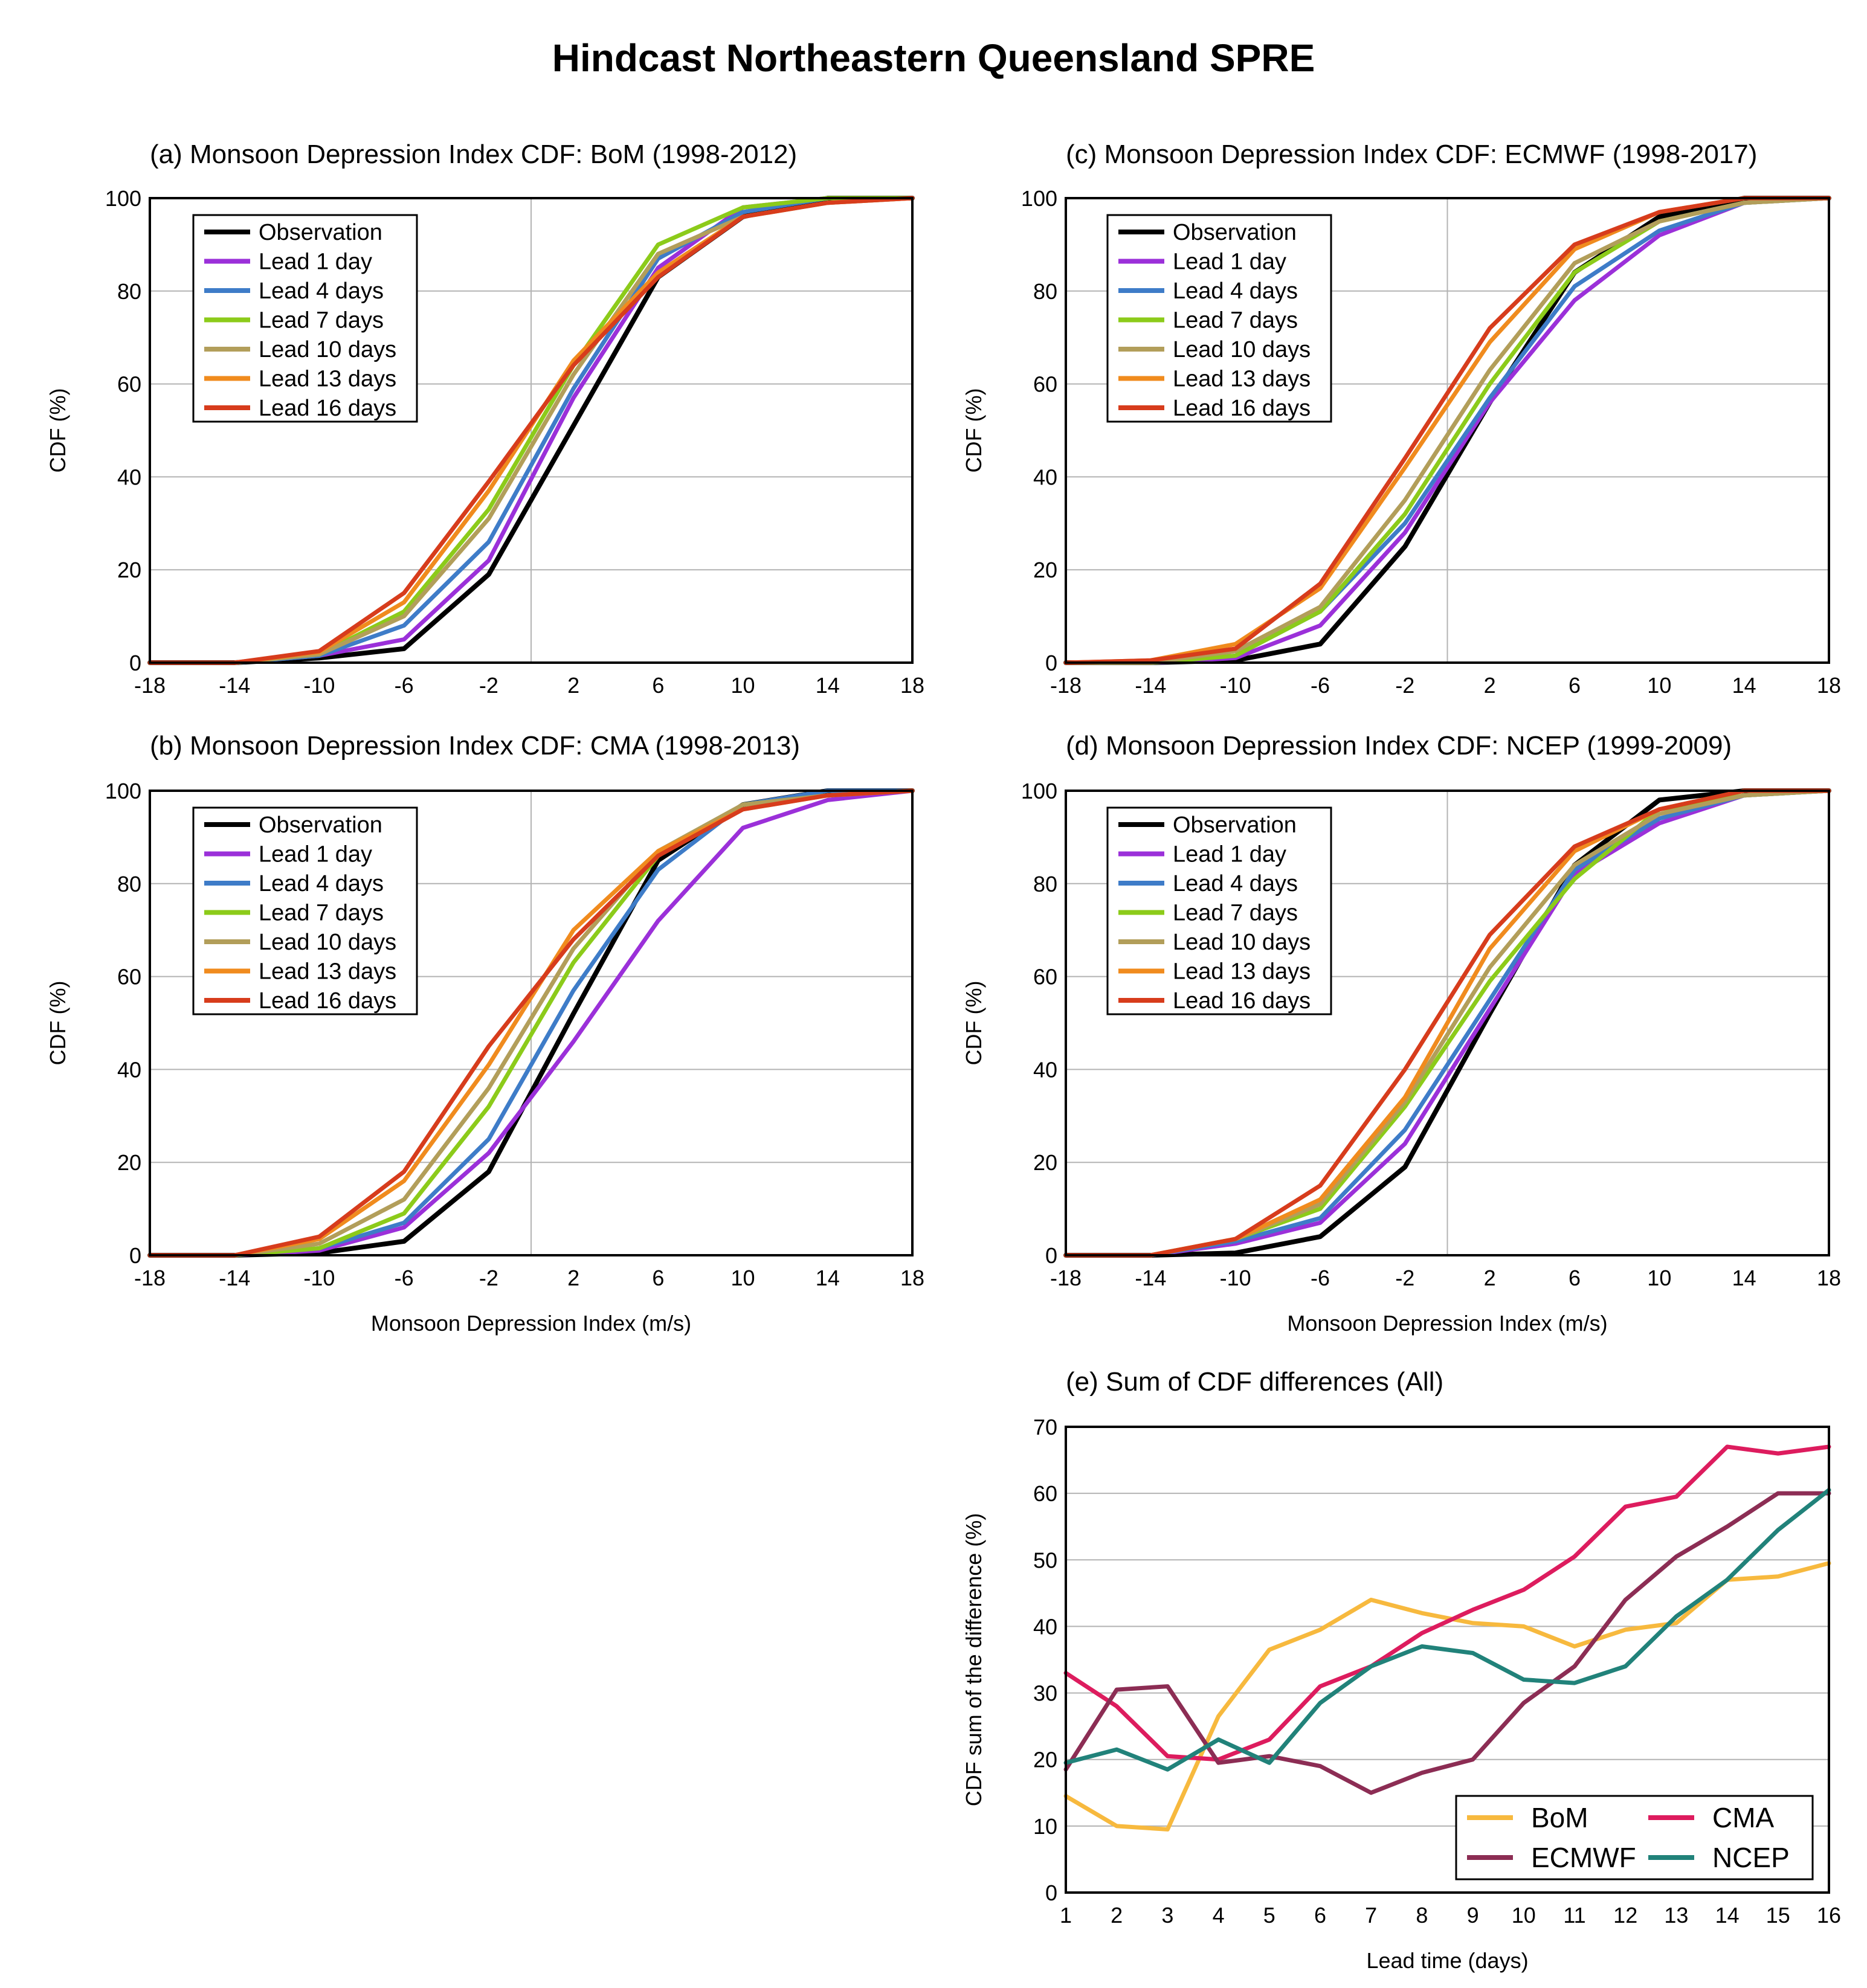 The width and height of the screenshot is (1867, 1988). I want to click on x-tick-label: -2, so click(488, 1278).